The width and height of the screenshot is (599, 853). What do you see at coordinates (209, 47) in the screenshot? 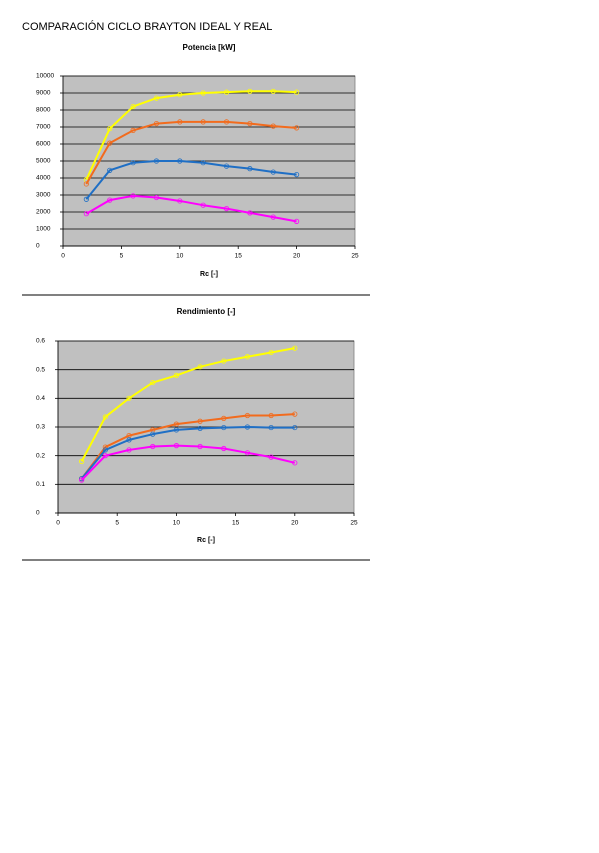
I see `chart-title: Potencia [kW]` at bounding box center [209, 47].